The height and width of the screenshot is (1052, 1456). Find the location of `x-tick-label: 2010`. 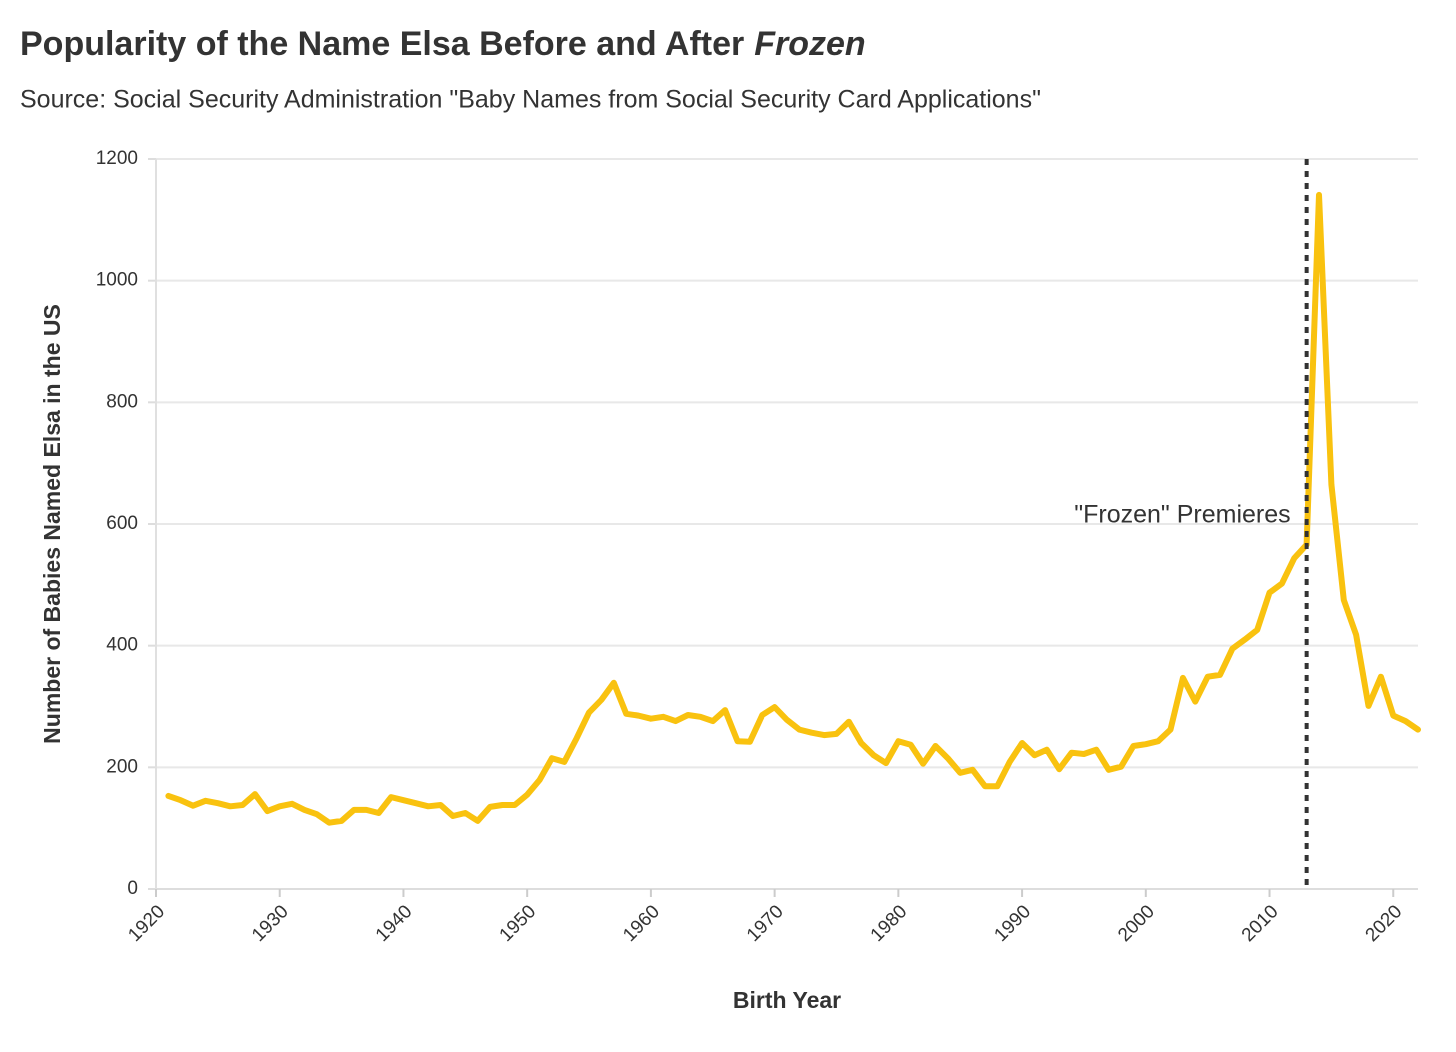

x-tick-label: 2010 is located at coordinates (1260, 923).